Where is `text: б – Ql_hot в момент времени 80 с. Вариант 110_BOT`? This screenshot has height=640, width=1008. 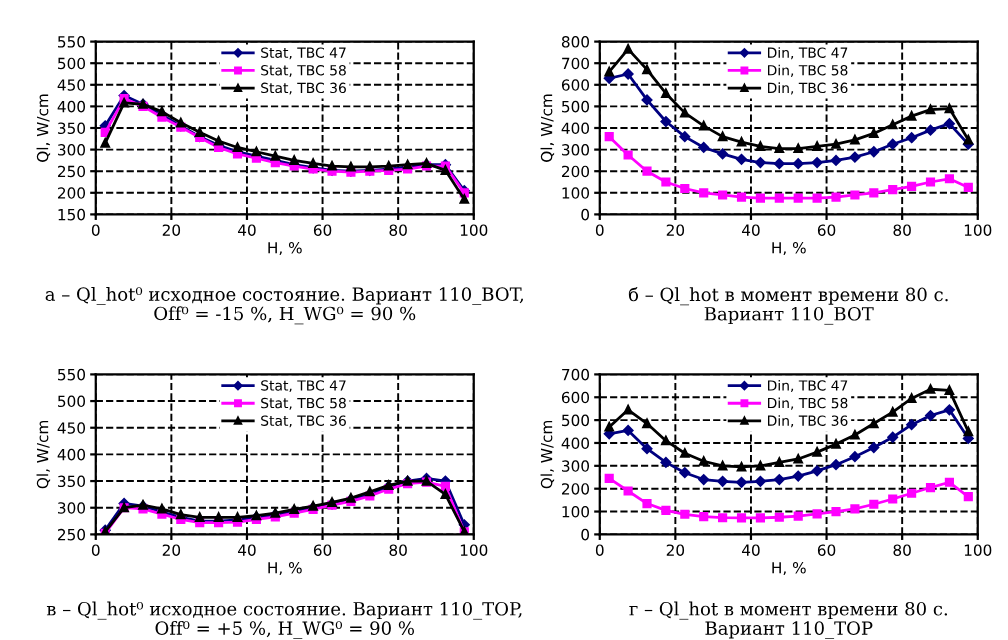 text: б – Ql_hot в момент времени 80 с. Вариант 110_BOT is located at coordinates (788, 305).